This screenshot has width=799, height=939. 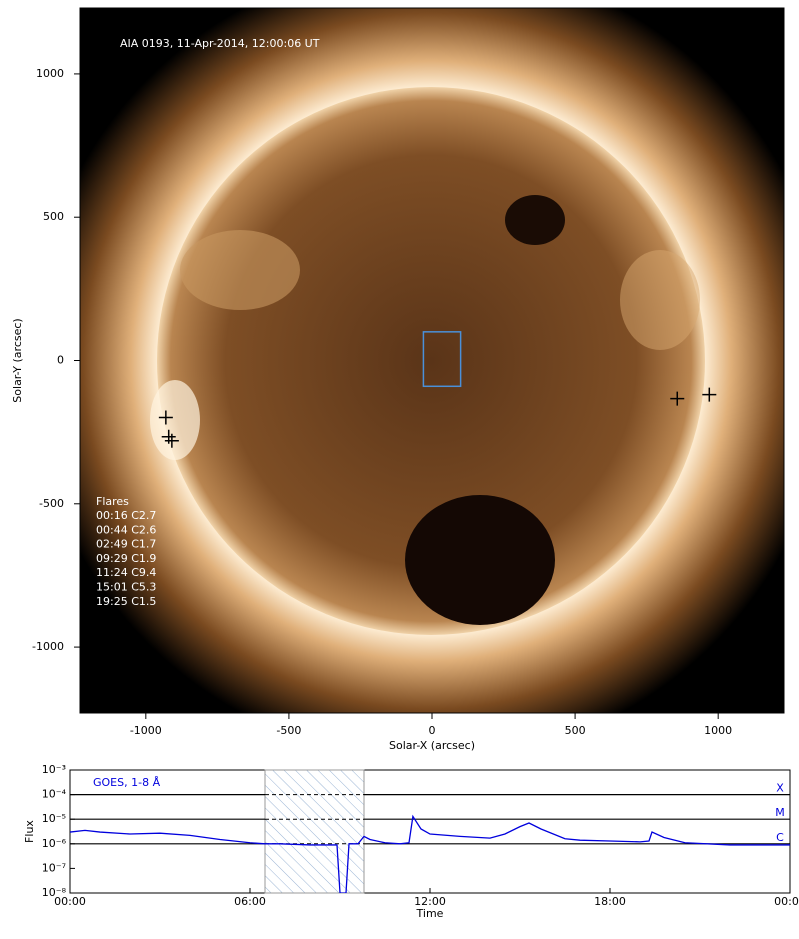 I want to click on y-tick-label: 0, so click(x=60, y=360).